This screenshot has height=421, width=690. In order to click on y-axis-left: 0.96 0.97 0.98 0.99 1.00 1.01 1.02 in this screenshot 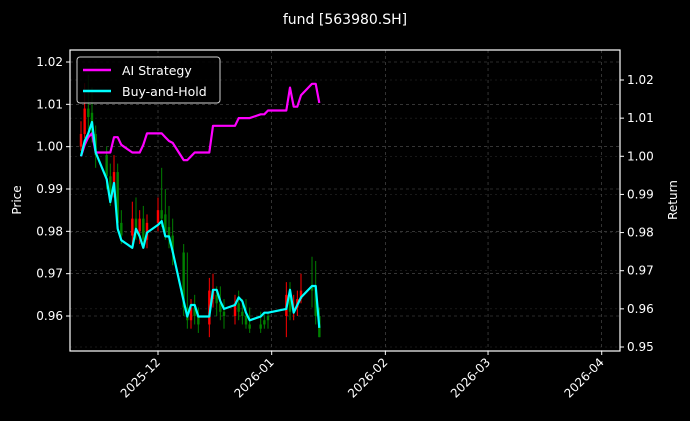, I will do `click(53, 189)`.